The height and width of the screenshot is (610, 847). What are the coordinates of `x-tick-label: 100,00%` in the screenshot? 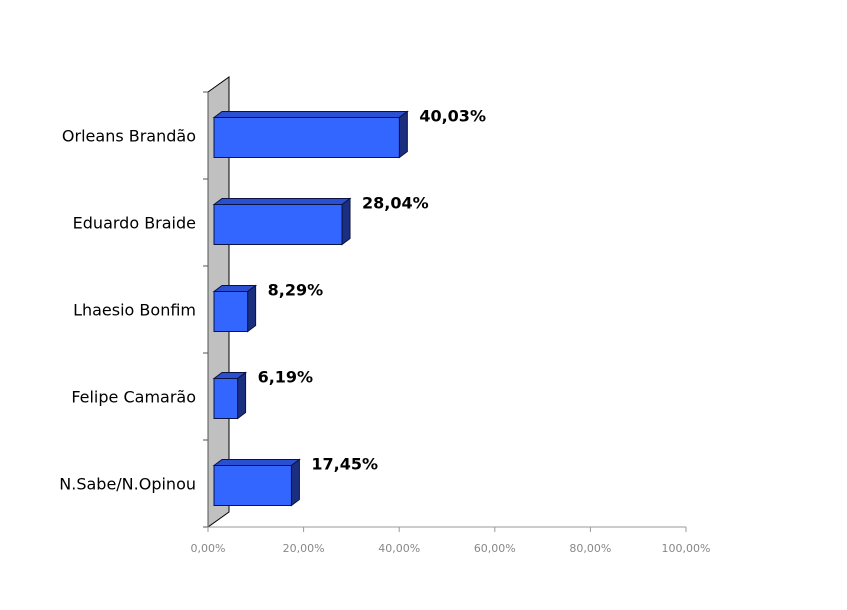 It's located at (686, 548).